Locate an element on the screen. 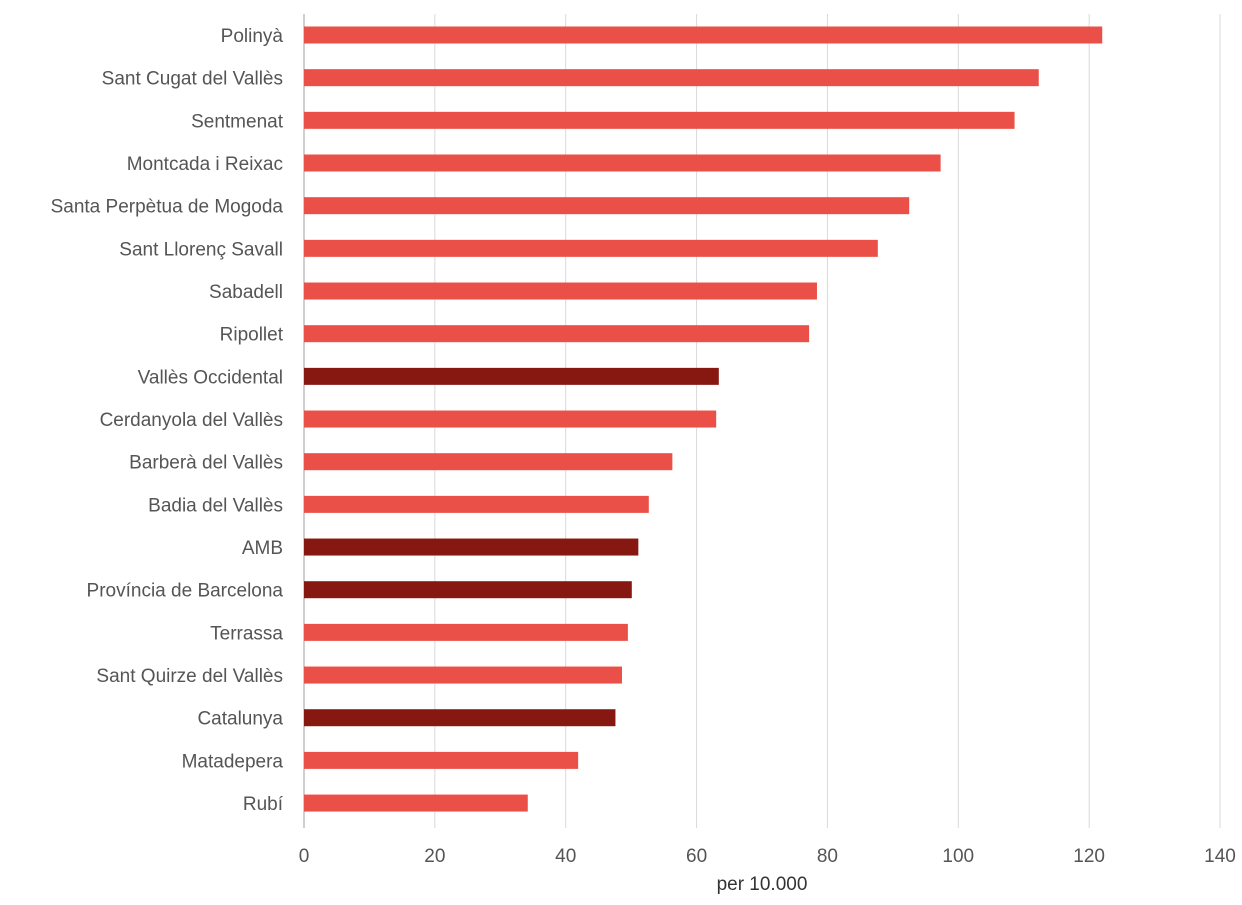  x-tick-label: 140 is located at coordinates (1220, 856).